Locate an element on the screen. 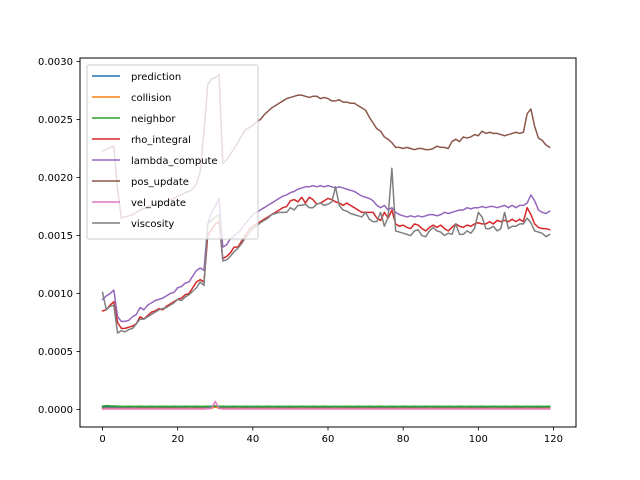  x-axis: 0 20 40 60 80 100 120 is located at coordinates (331, 436).